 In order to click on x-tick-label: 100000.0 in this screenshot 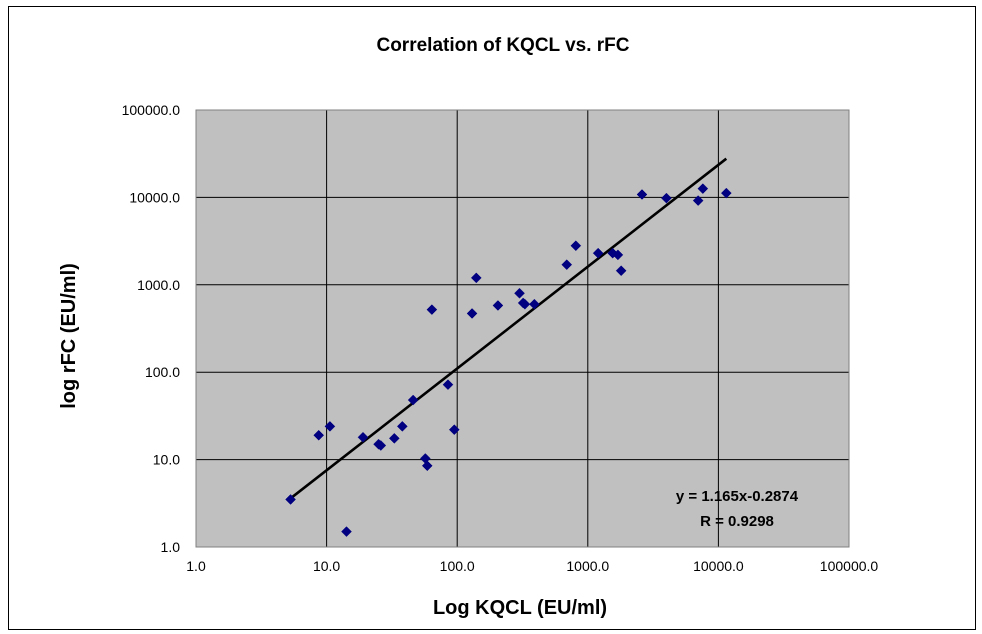, I will do `click(849, 566)`.